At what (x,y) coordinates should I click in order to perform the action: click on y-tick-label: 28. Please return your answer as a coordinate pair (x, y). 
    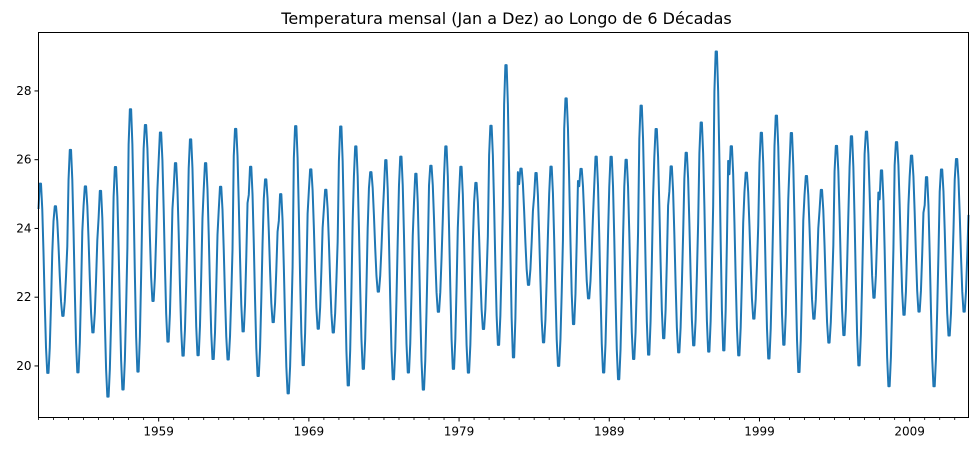
    Looking at the image, I should click on (23, 91).